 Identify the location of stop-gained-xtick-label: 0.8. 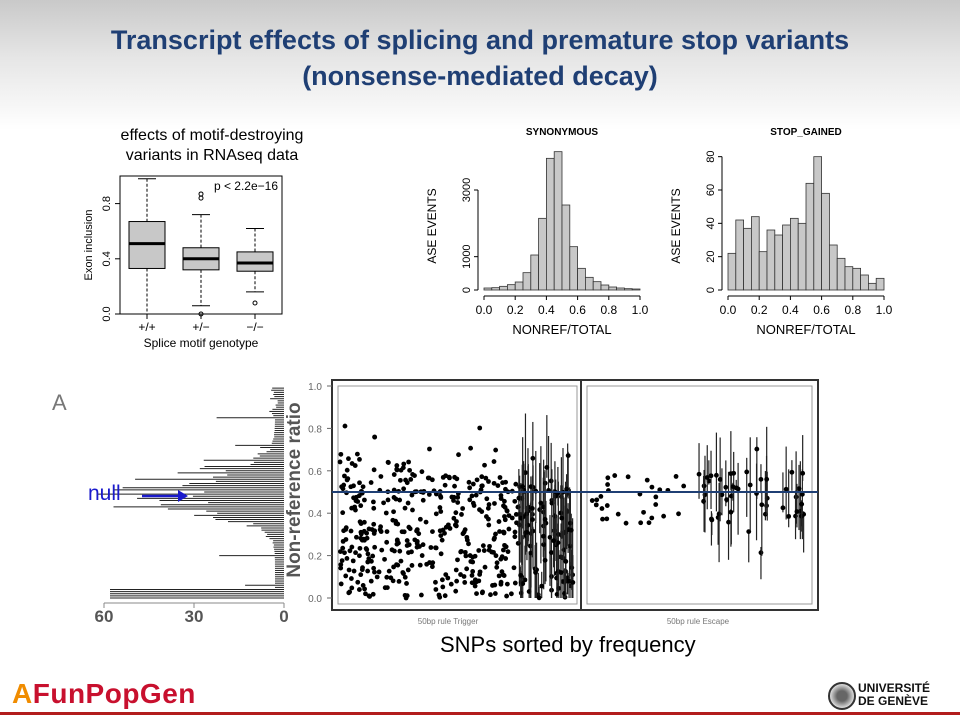
(852, 310).